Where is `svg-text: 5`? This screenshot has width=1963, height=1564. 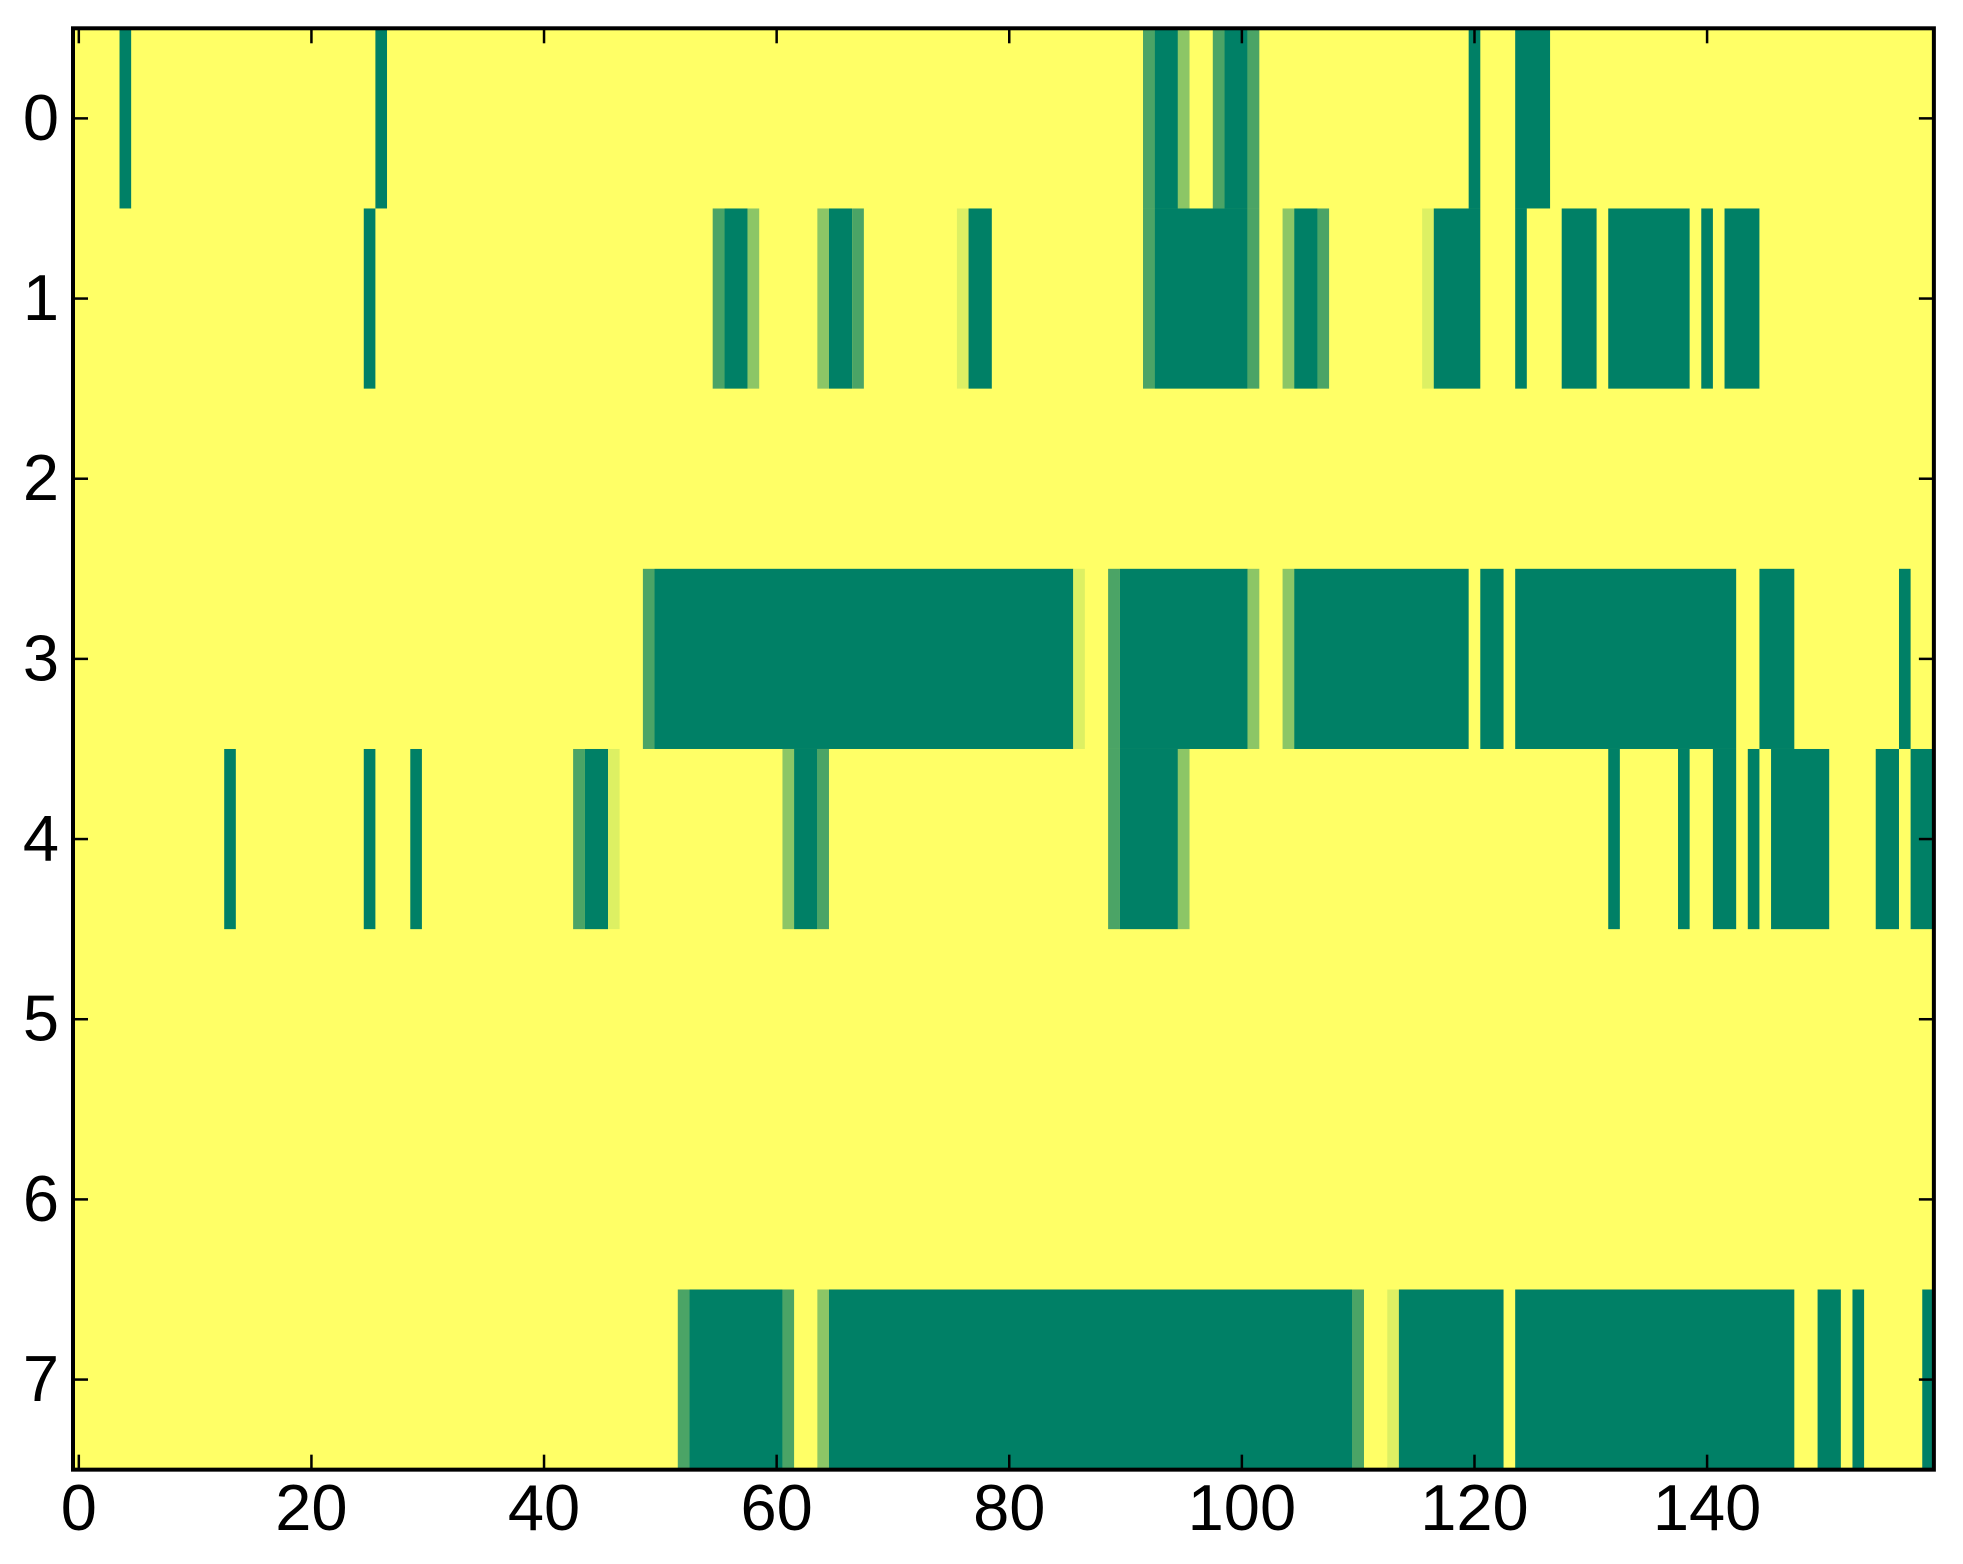 svg-text: 5 is located at coordinates (41, 1018).